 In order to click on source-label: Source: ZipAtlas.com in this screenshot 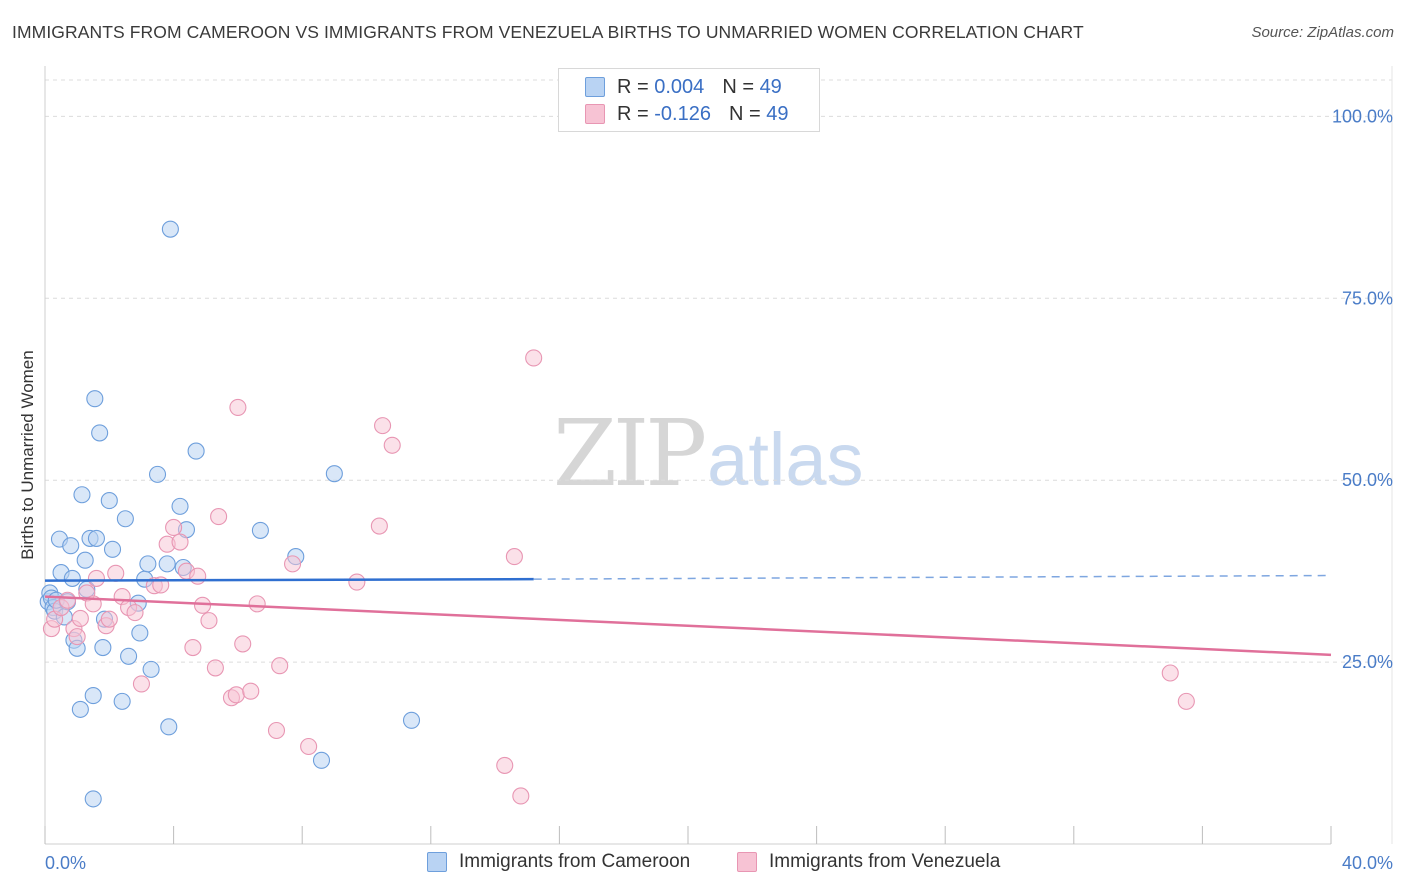, I will do `click(1322, 32)`.